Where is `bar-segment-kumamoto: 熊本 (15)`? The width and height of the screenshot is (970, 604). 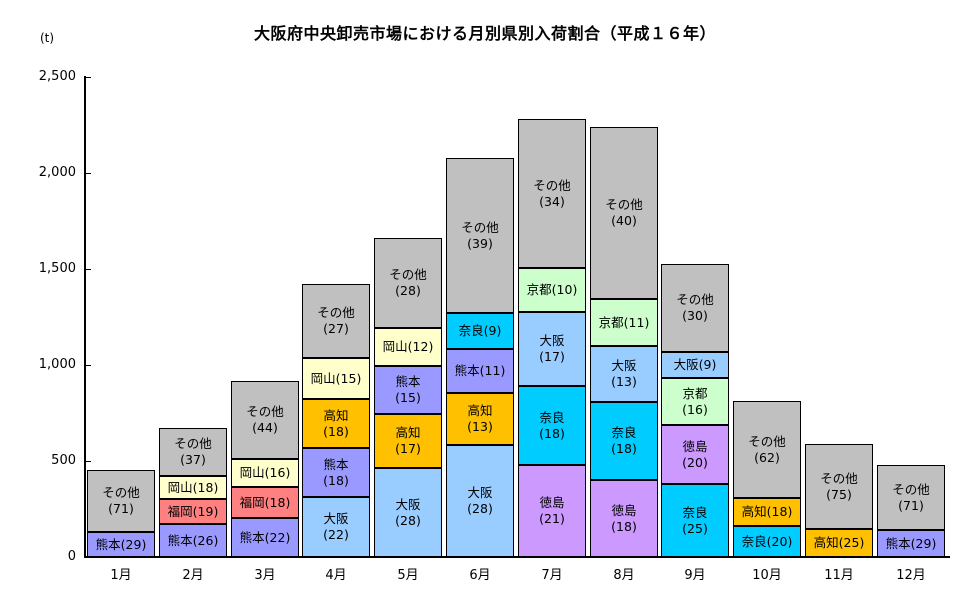
bar-segment-kumamoto: 熊本 (15) is located at coordinates (408, 390).